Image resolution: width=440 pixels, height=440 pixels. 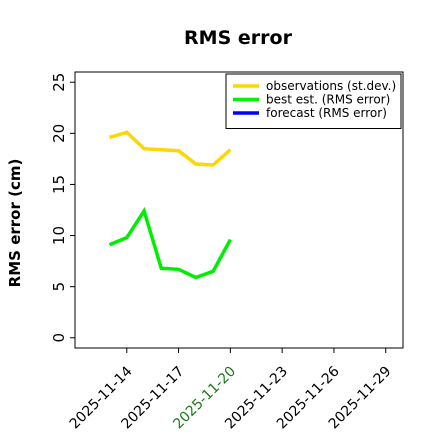 I want to click on y-axis-label: RMS error (cm), so click(x=15, y=223).